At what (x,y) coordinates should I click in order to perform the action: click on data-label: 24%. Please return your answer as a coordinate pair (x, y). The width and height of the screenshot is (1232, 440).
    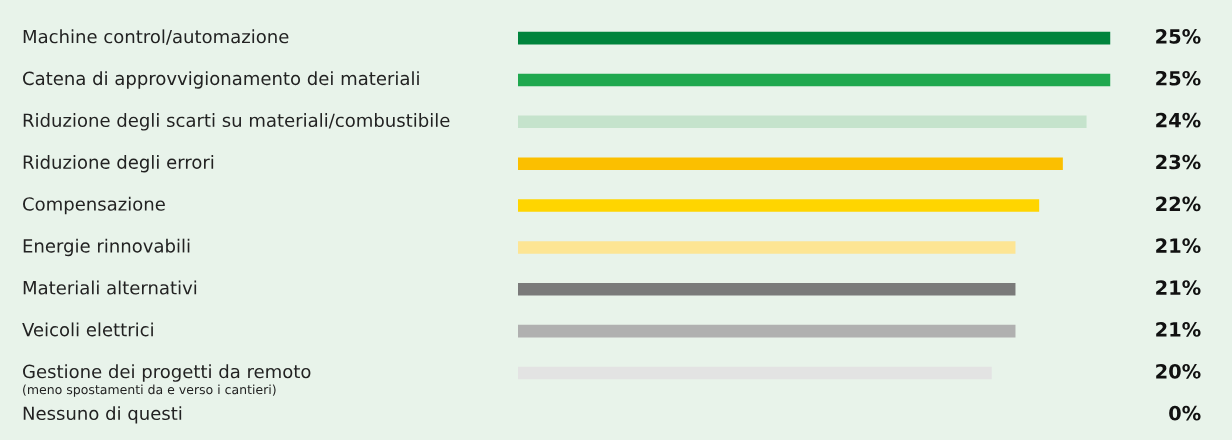
    Looking at the image, I should click on (1178, 120).